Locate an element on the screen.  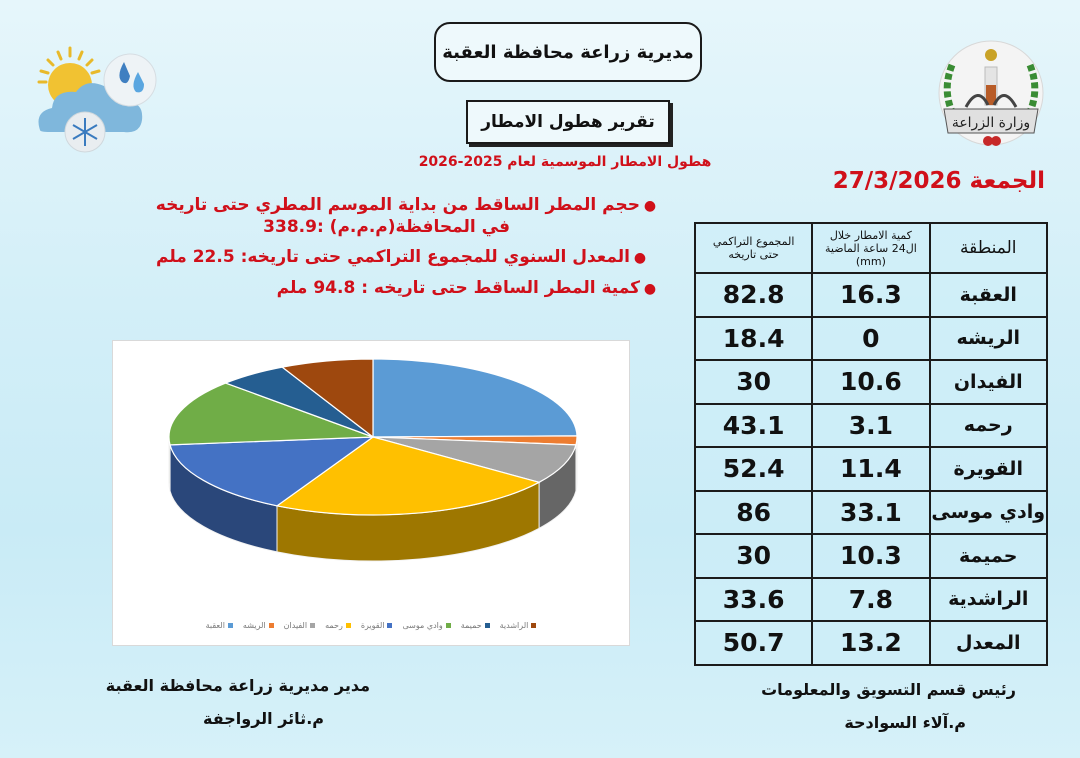
legend-label: الفيدان is located at coordinates (295, 625).